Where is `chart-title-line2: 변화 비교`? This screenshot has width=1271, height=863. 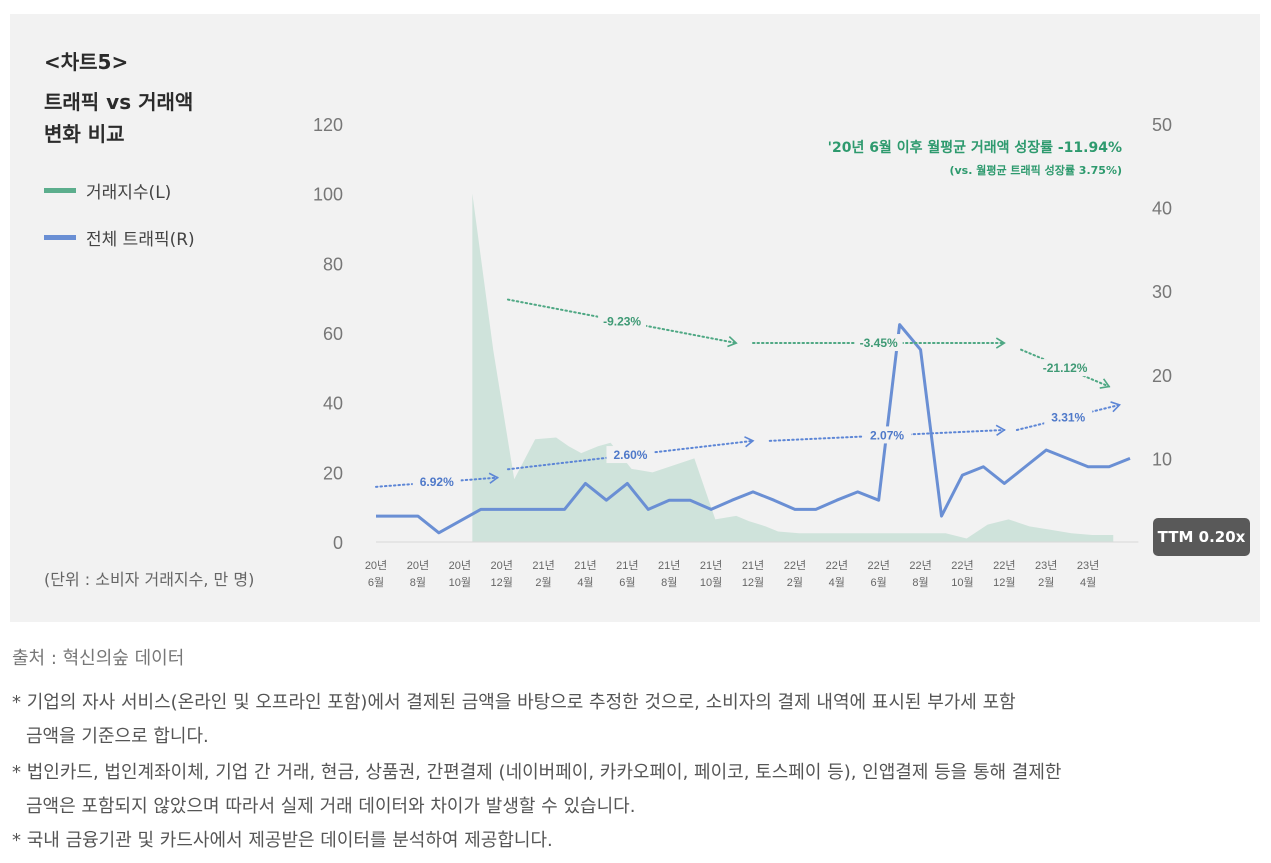
chart-title-line2: 변화 비교 is located at coordinates (84, 134).